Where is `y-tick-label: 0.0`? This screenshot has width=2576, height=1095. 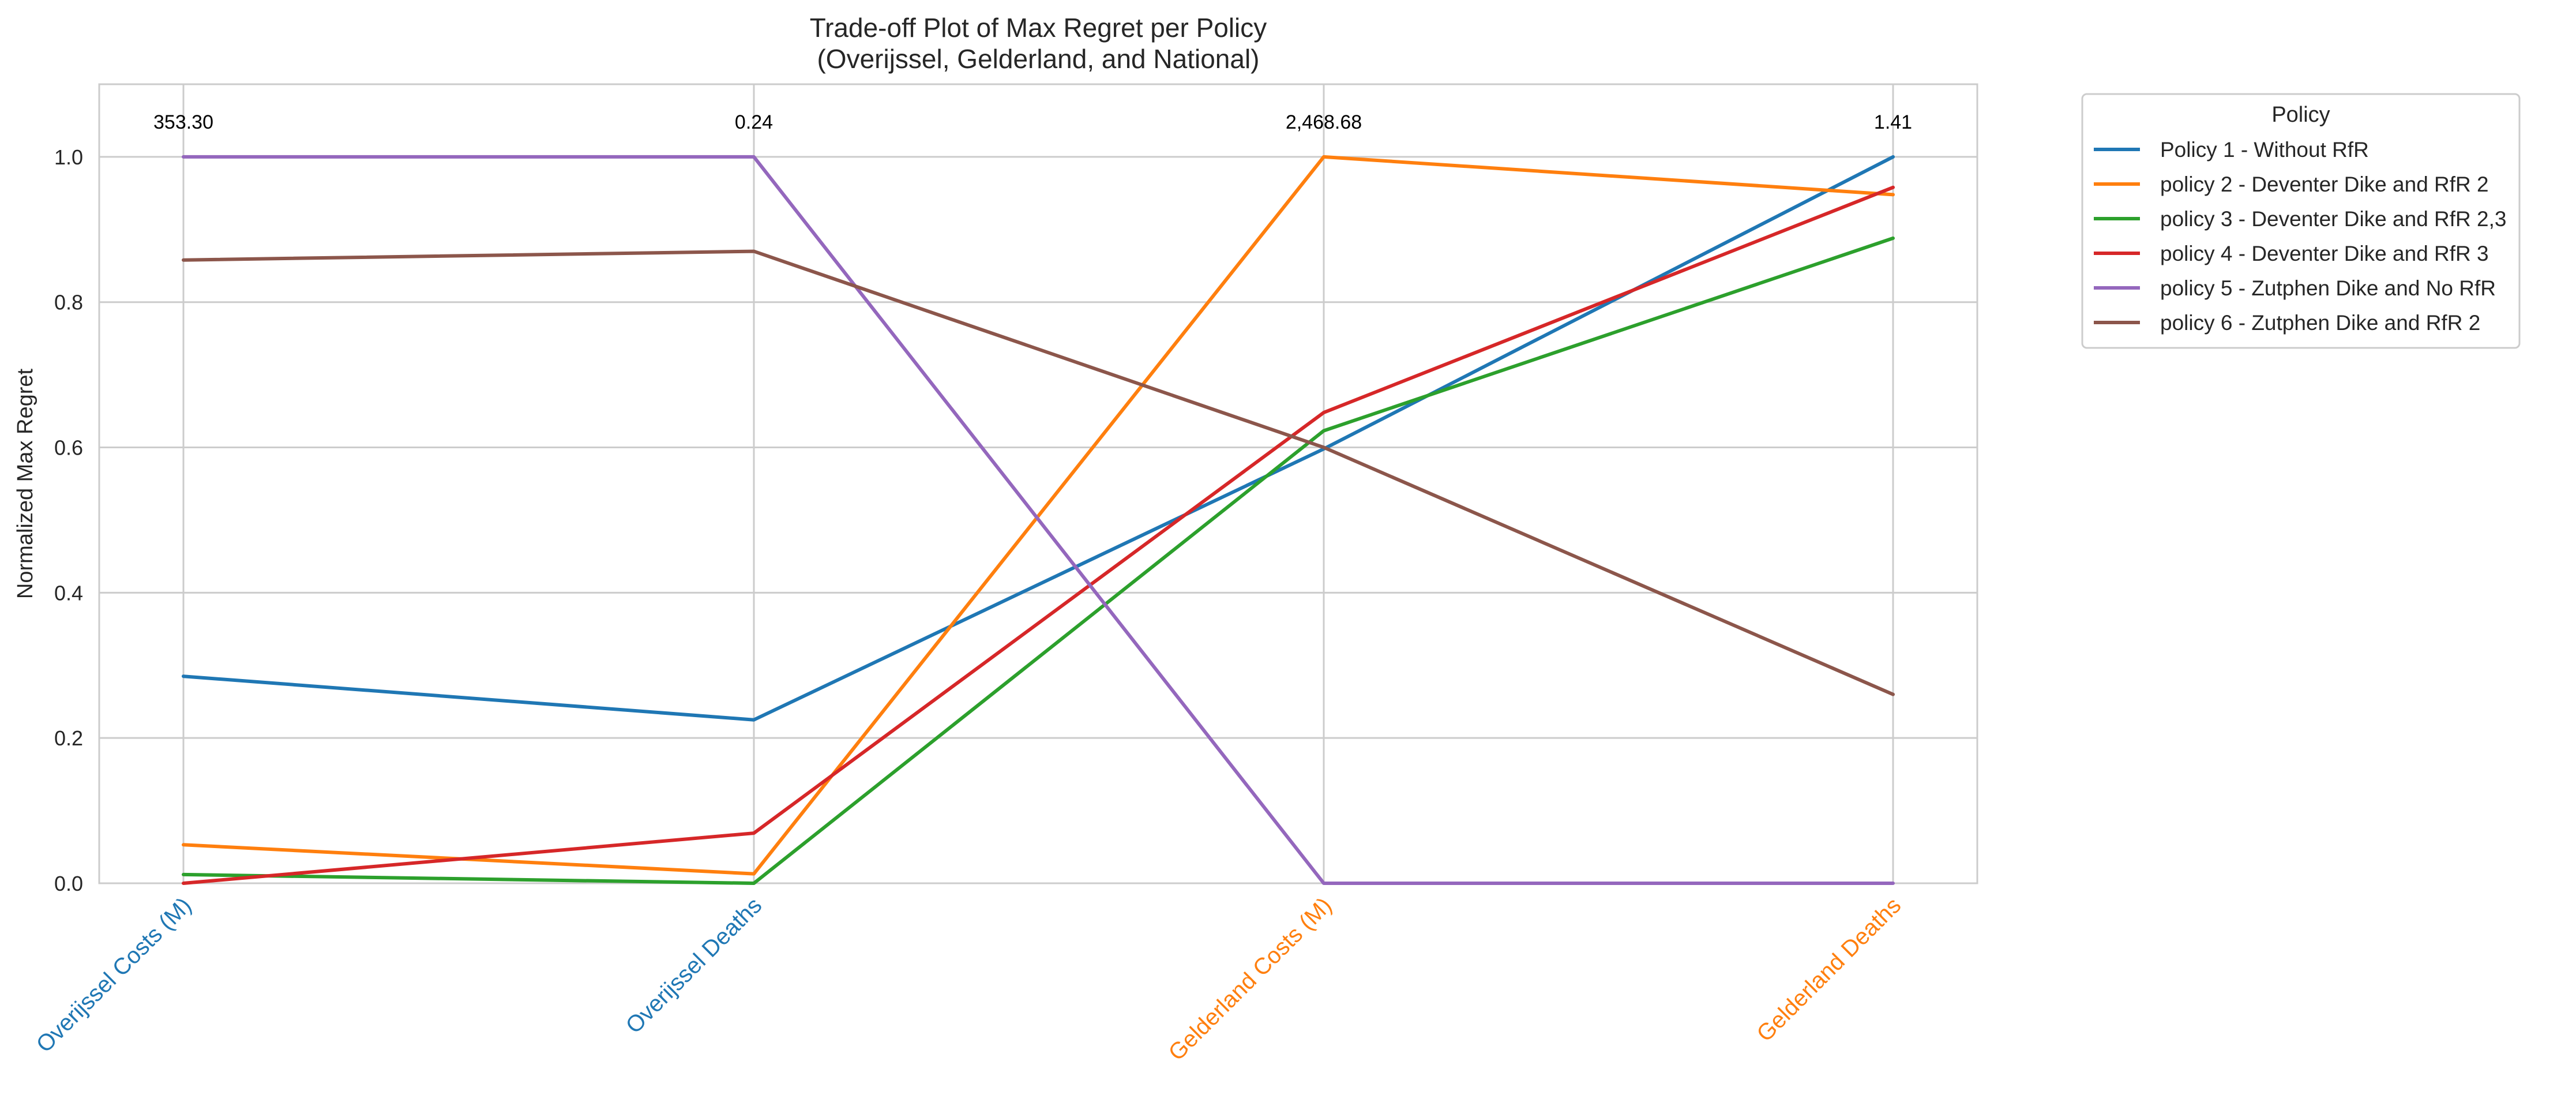 y-tick-label: 0.0 is located at coordinates (68, 883).